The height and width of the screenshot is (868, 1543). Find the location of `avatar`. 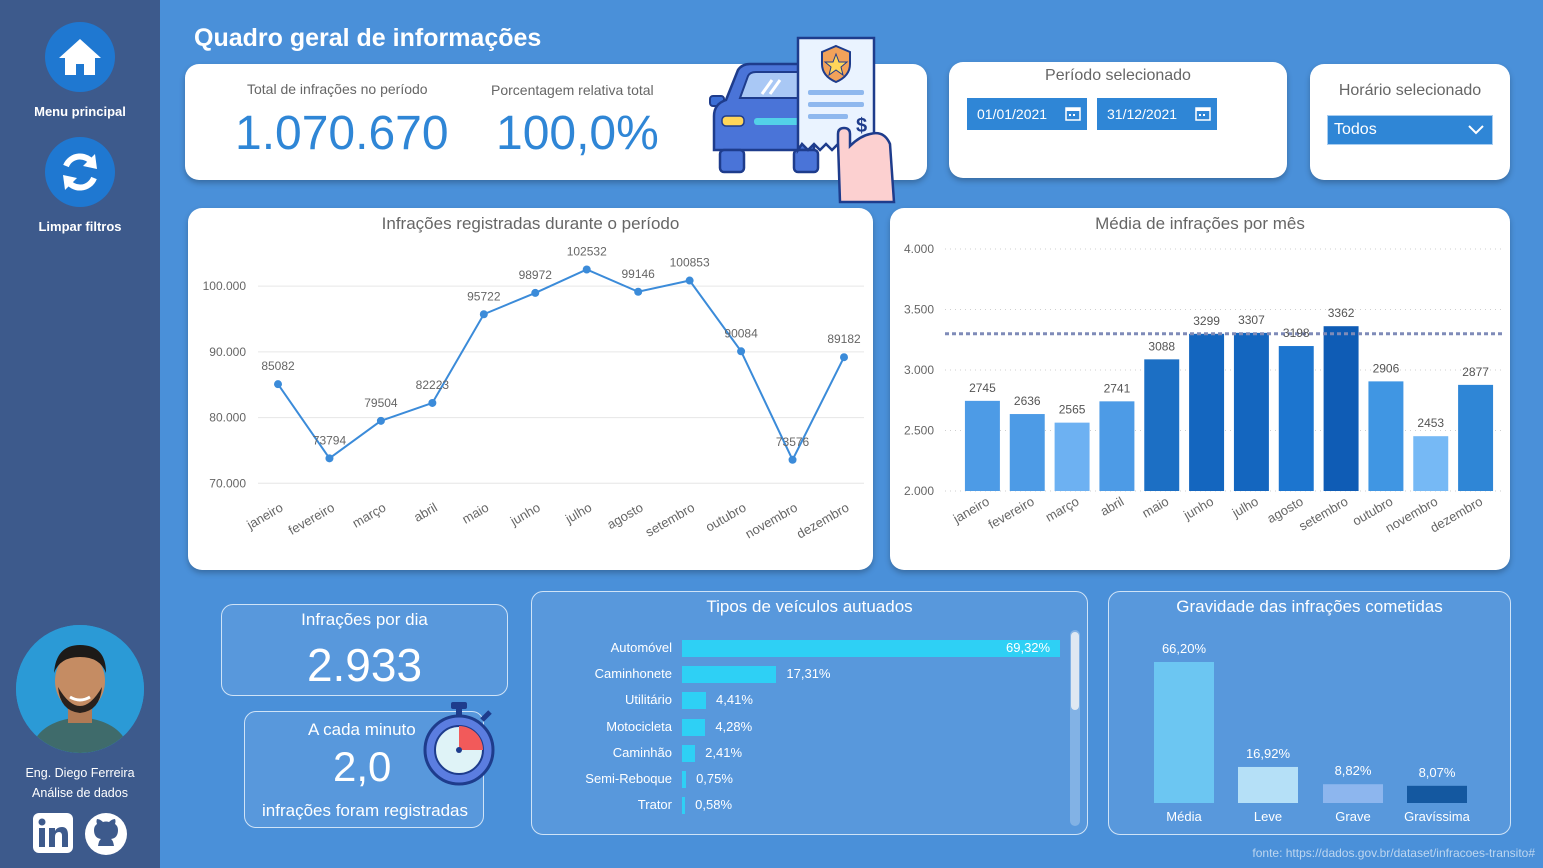

avatar is located at coordinates (80, 689).